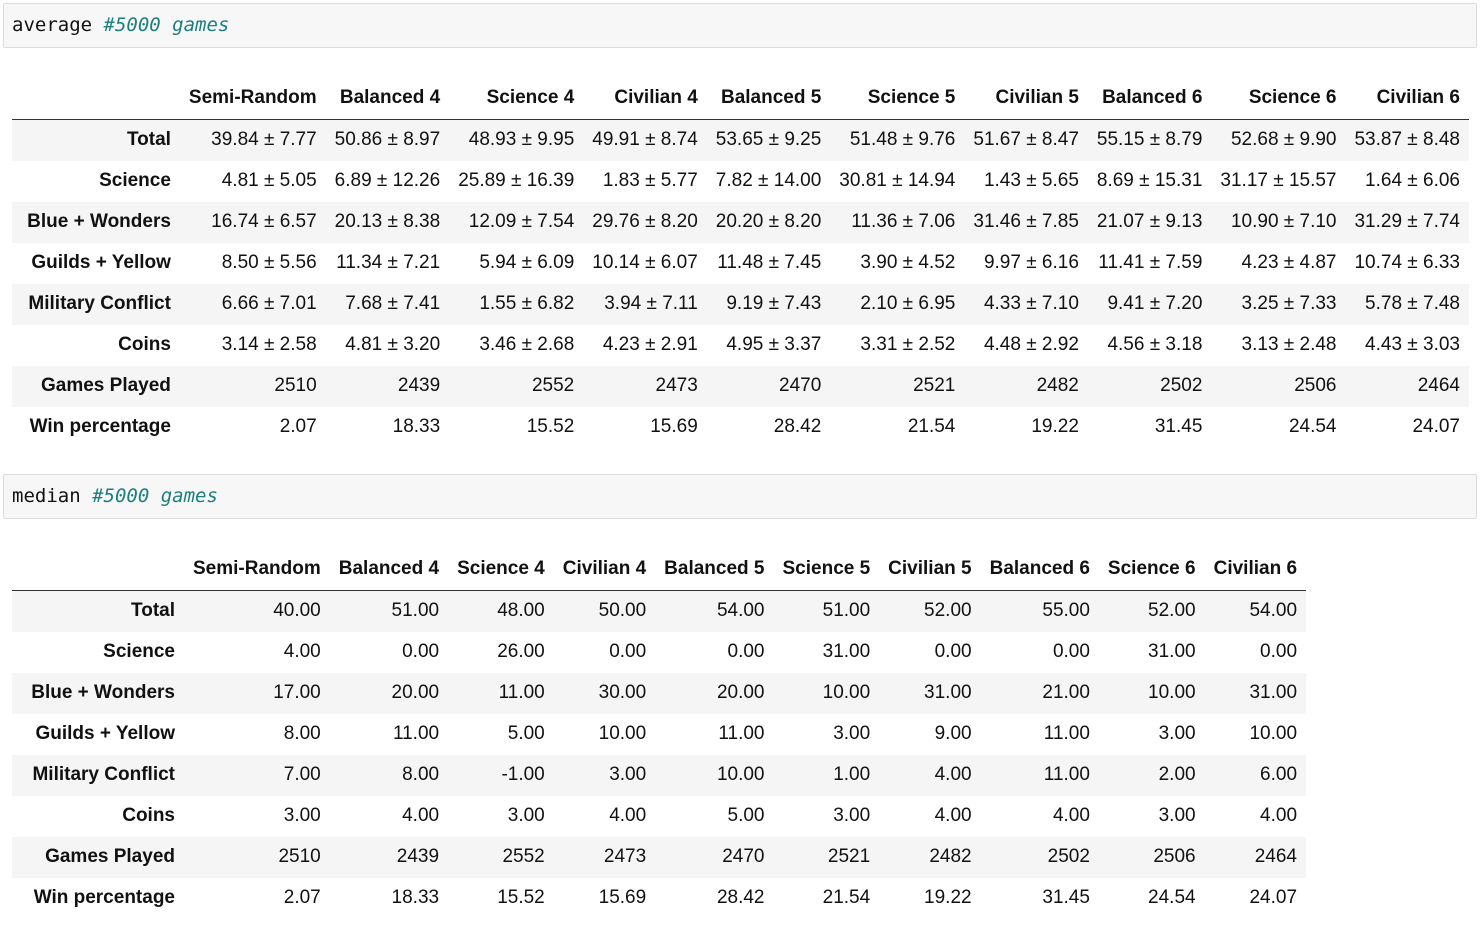 This screenshot has height=931, width=1481. Describe the element at coordinates (1289, 303) in the screenshot. I see `table-cell: 3.25 ± 7.33` at that location.